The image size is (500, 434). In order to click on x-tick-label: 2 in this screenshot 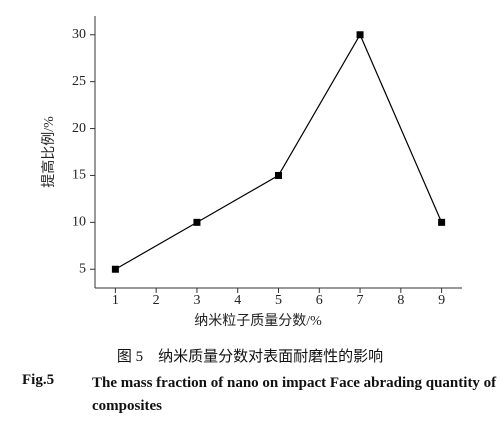, I will do `click(156, 300)`.